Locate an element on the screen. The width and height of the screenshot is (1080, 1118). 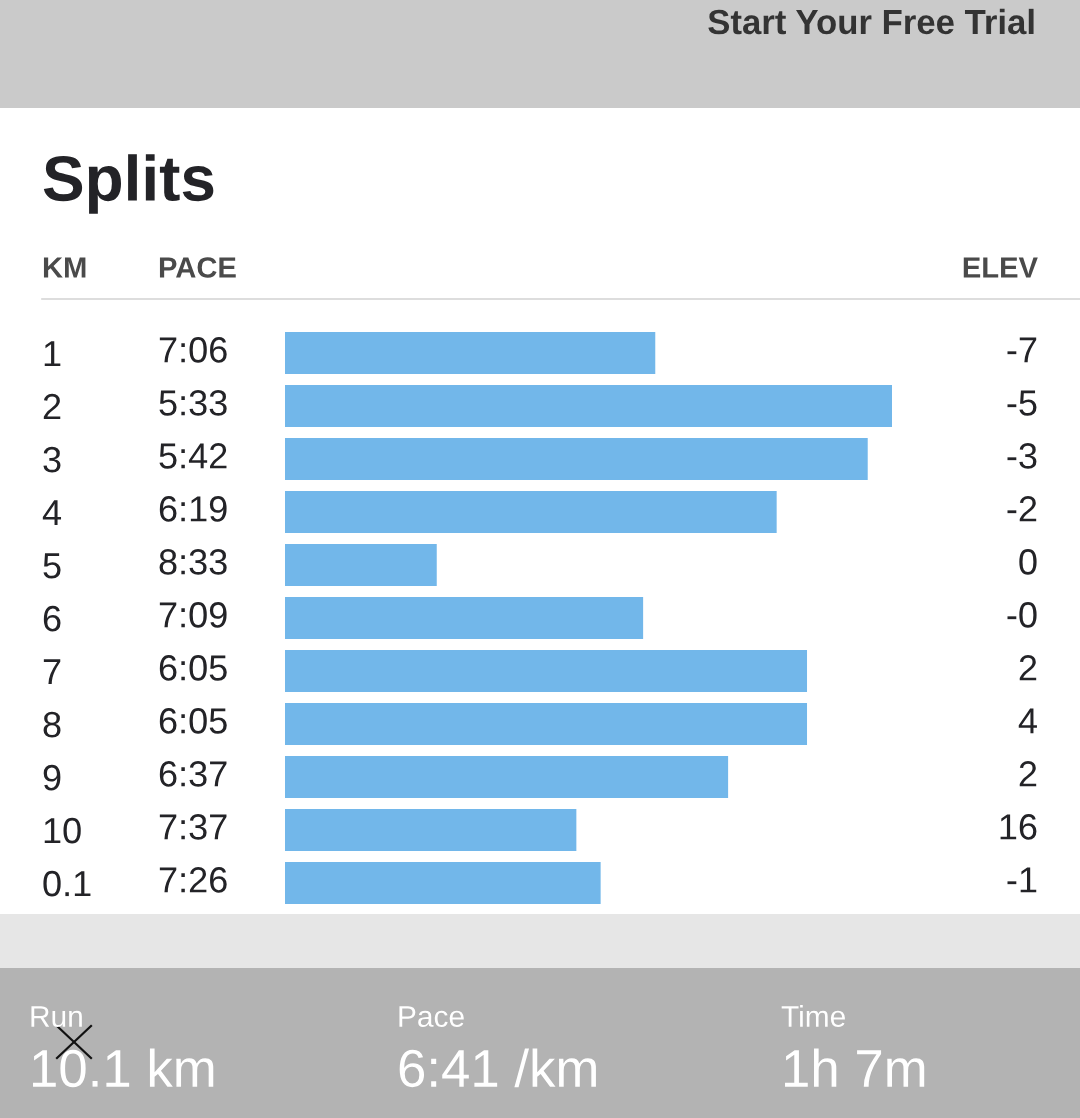
text: ELEV is located at coordinates (1000, 267).